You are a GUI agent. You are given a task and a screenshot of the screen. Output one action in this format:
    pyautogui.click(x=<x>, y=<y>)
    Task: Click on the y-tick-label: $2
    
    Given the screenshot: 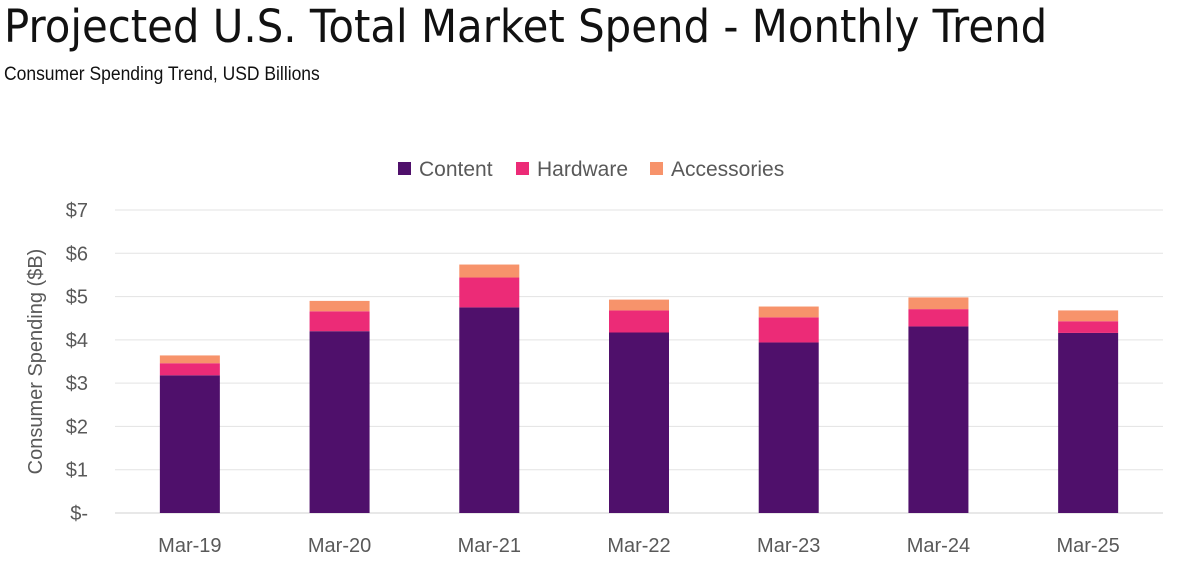 What is the action you would take?
    pyautogui.click(x=77, y=427)
    